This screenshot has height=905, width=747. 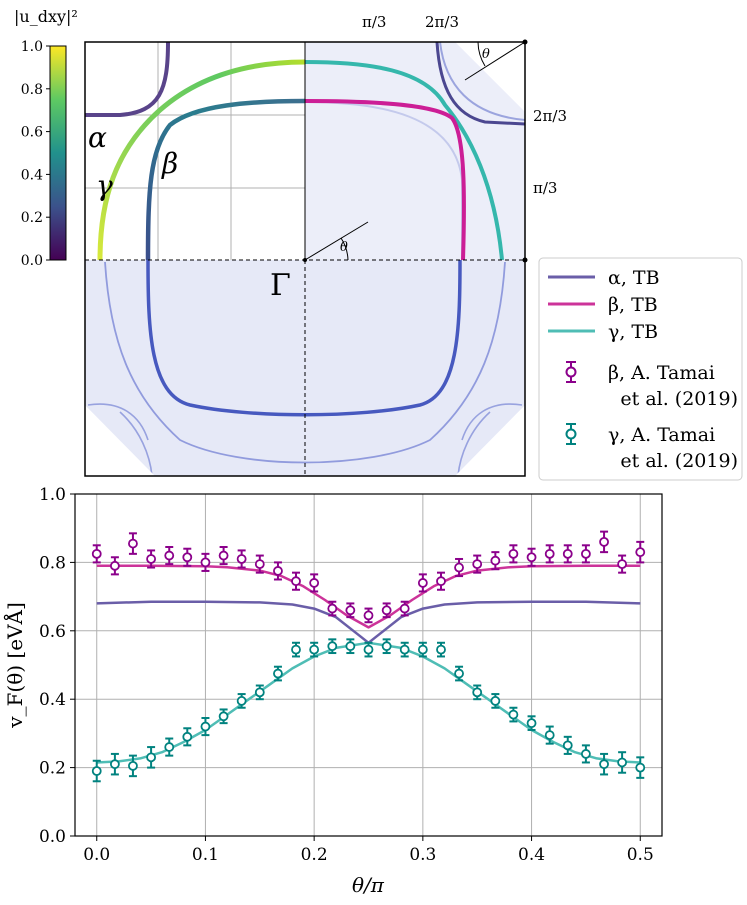 What do you see at coordinates (46, 16) in the screenshot?
I see `colorbar-label: |u_dxy|²` at bounding box center [46, 16].